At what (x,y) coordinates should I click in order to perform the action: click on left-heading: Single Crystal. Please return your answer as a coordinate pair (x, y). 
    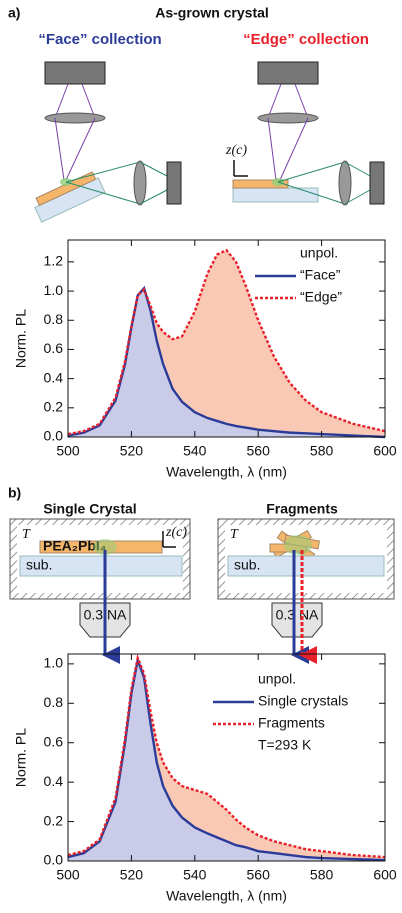
    Looking at the image, I should click on (89, 509).